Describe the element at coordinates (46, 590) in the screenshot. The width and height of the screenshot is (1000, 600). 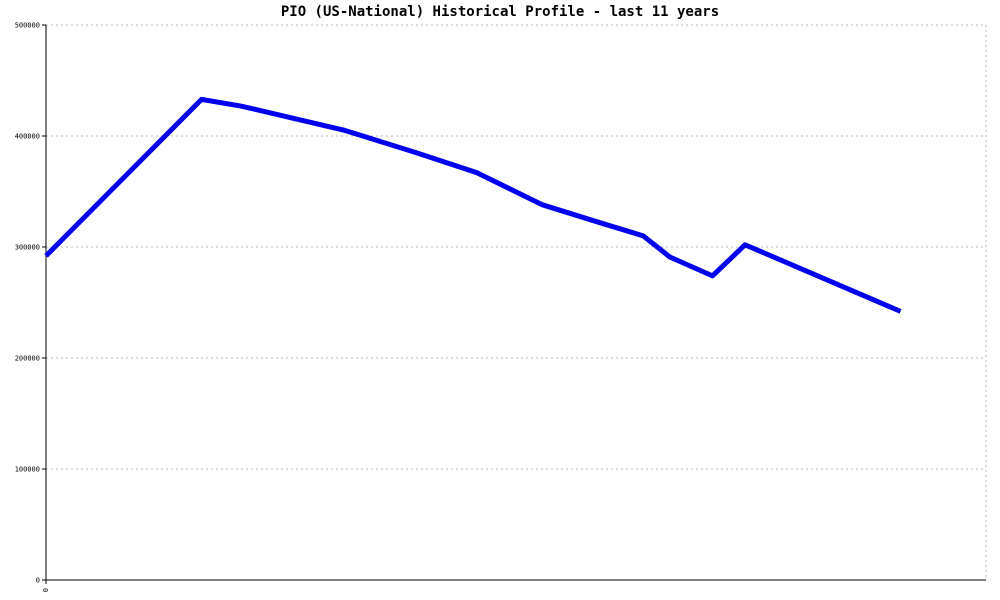
I see `x-tick-label: 0` at that location.